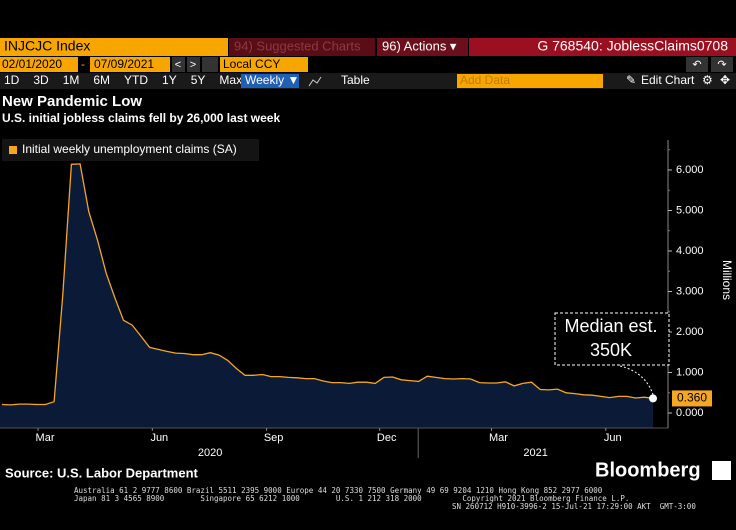  I want to click on date-dash: -, so click(83, 64).